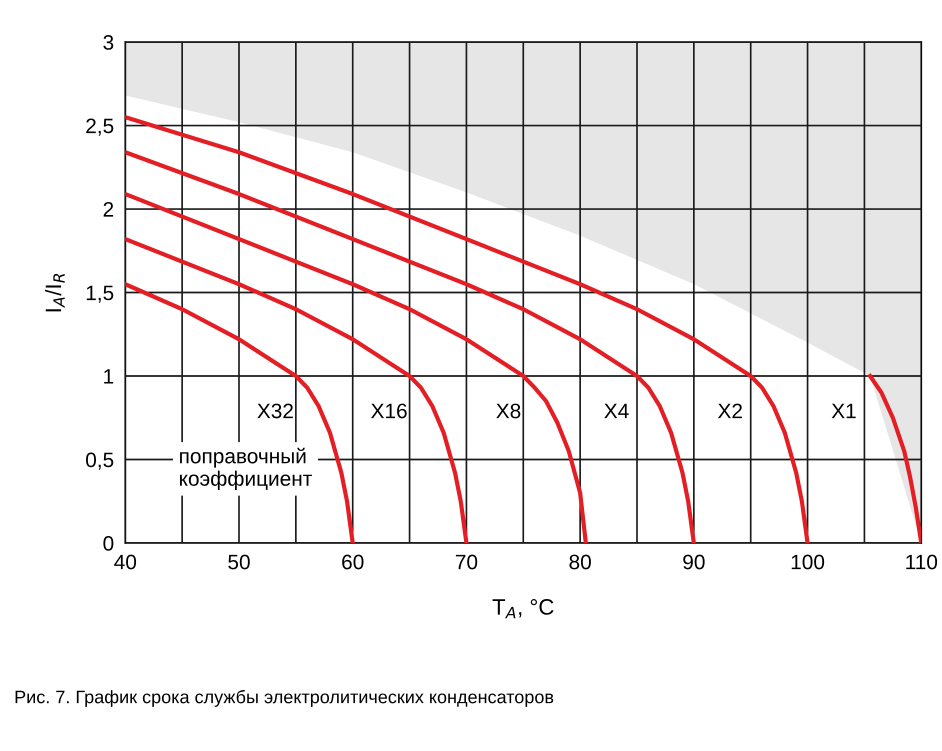 The width and height of the screenshot is (942, 751). I want to click on y-tick-label: 0,5, so click(100, 461).